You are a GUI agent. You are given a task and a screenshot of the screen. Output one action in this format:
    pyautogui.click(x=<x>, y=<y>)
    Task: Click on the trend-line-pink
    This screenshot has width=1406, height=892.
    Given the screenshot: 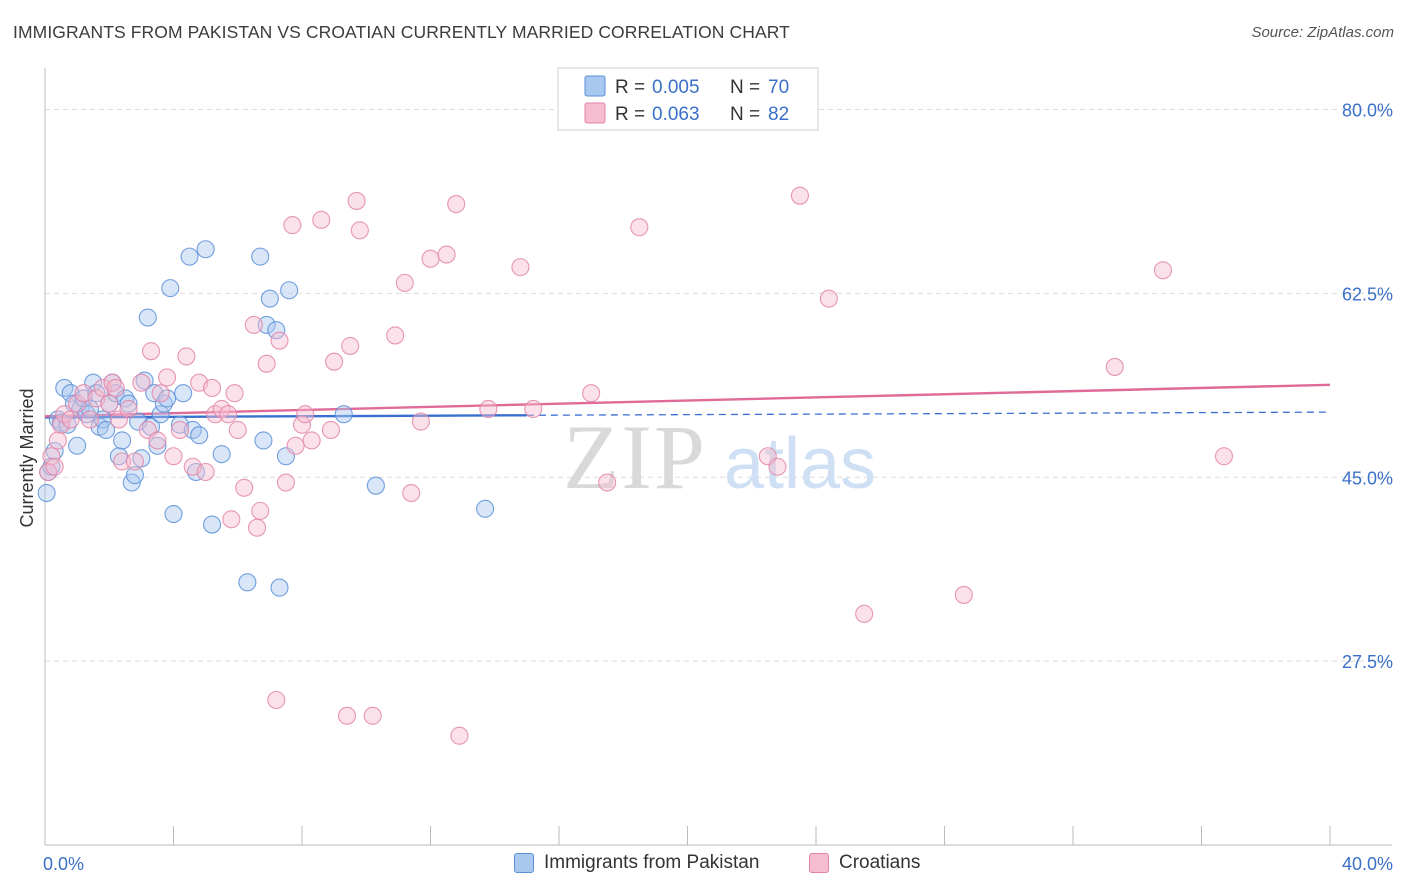 What is the action you would take?
    pyautogui.click(x=687, y=400)
    